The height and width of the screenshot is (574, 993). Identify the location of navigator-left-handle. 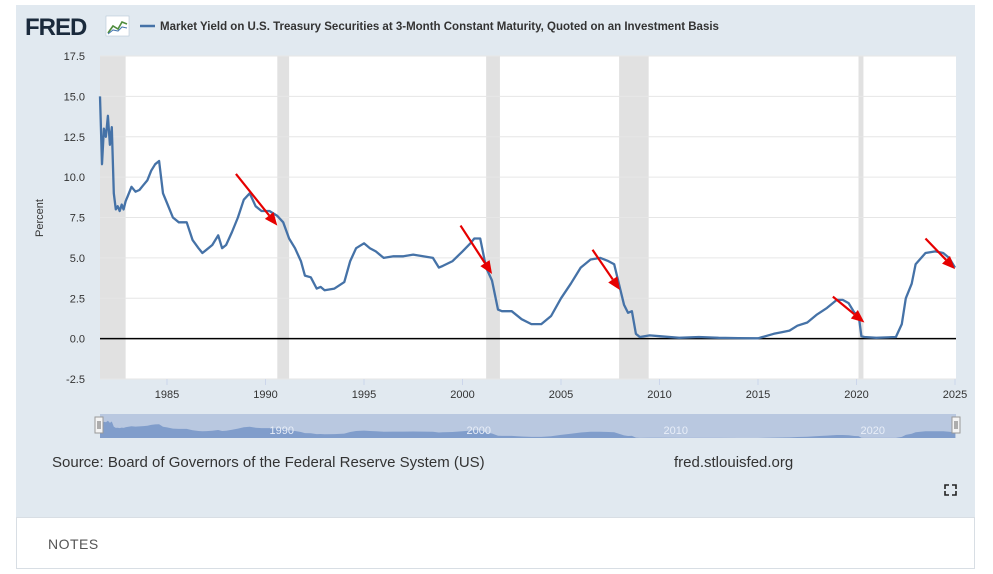
(99, 425).